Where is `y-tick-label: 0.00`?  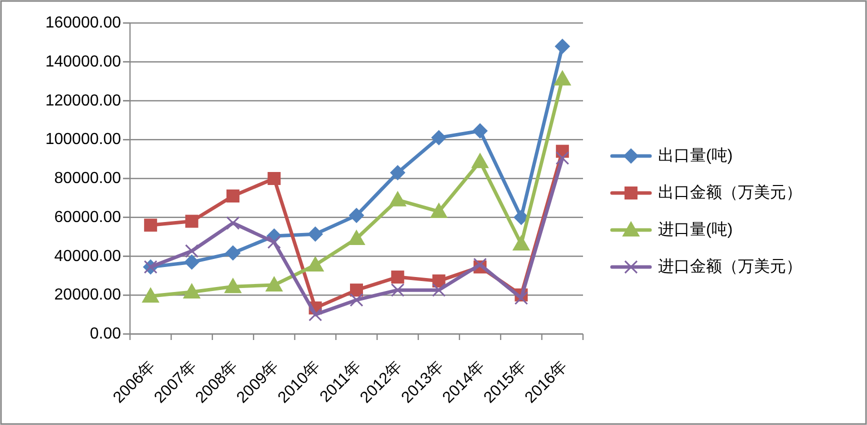 y-tick-label: 0.00 is located at coordinates (105, 334).